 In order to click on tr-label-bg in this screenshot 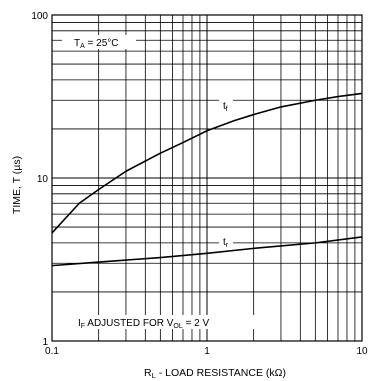, I will do `click(226, 242)`.